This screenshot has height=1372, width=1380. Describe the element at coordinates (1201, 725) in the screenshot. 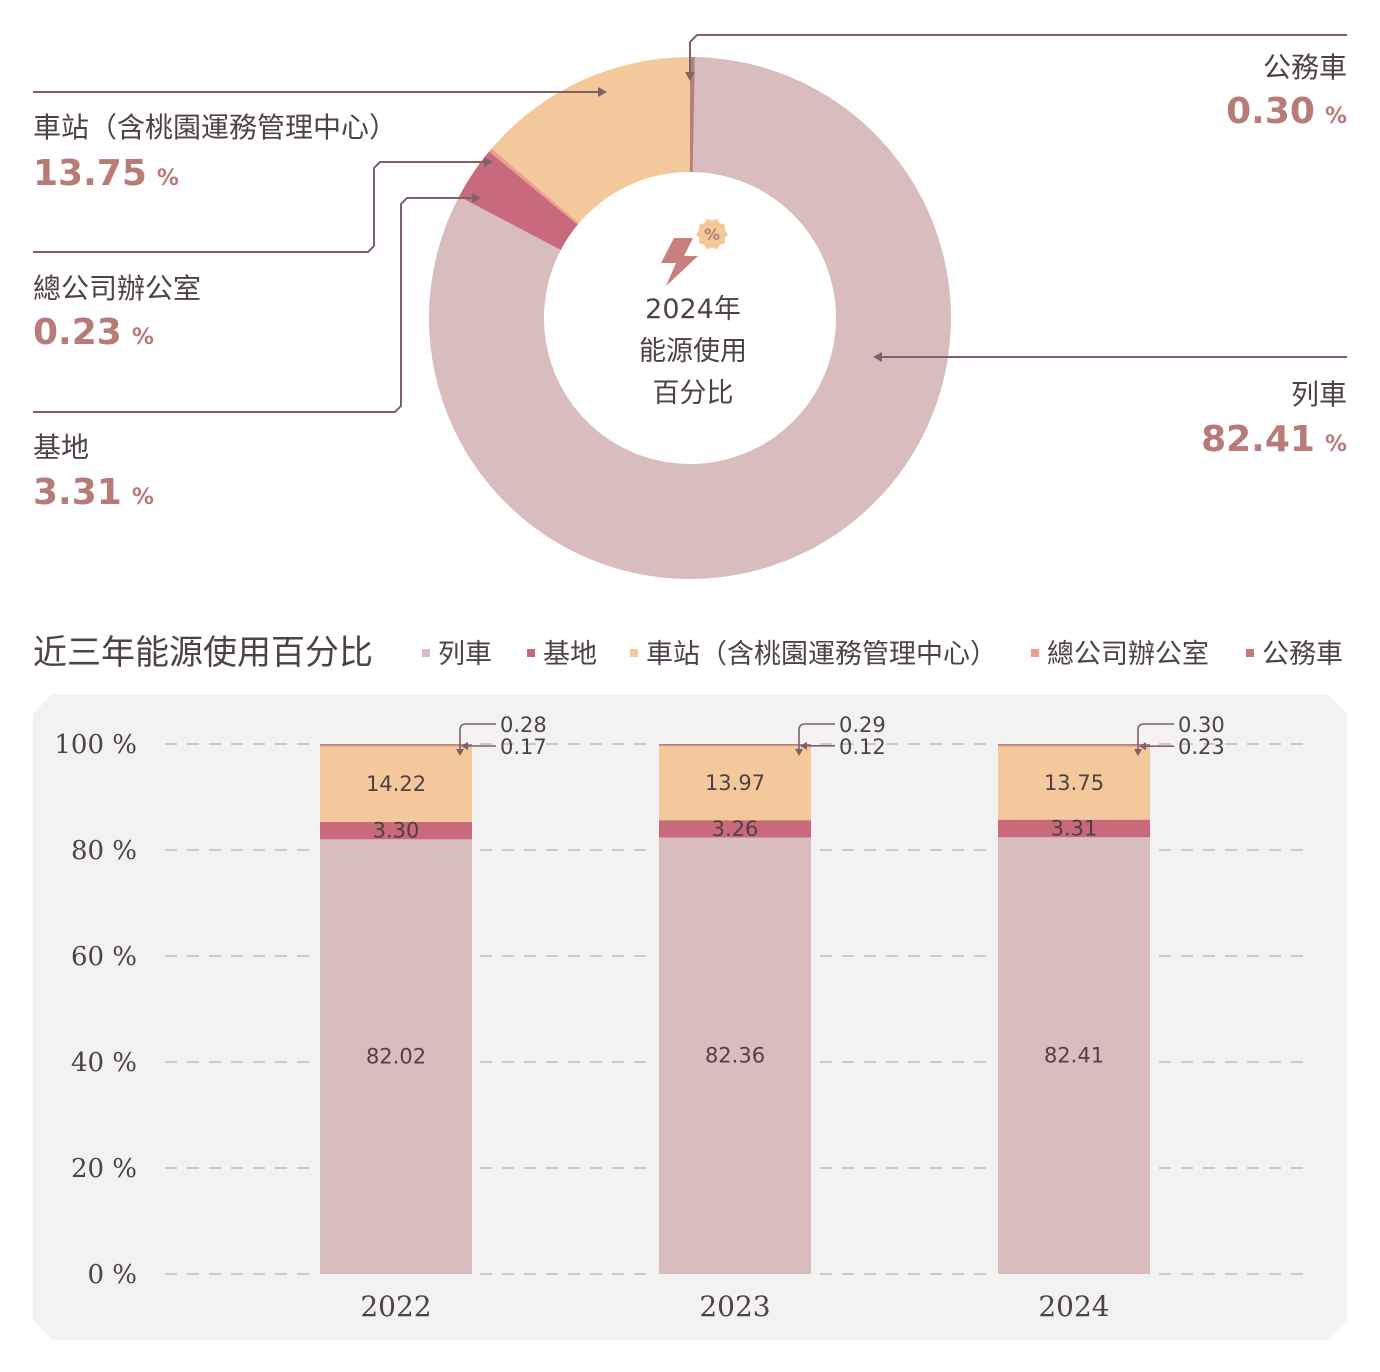

I see `callout-value-label: 0.30` at that location.